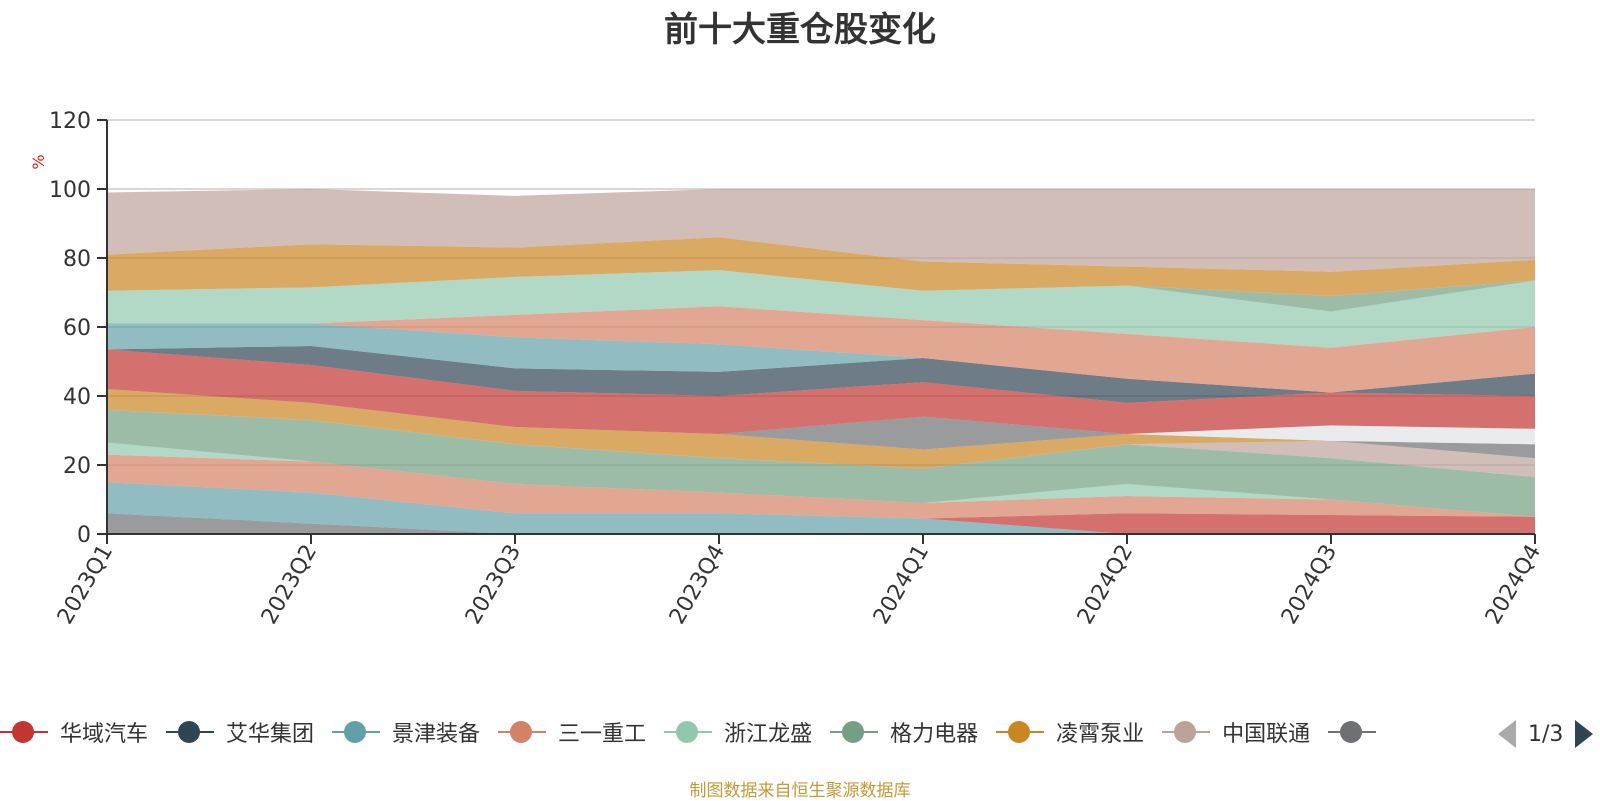 This screenshot has height=801, width=1600. I want to click on y-tick-label-5: 100, so click(70, 190).